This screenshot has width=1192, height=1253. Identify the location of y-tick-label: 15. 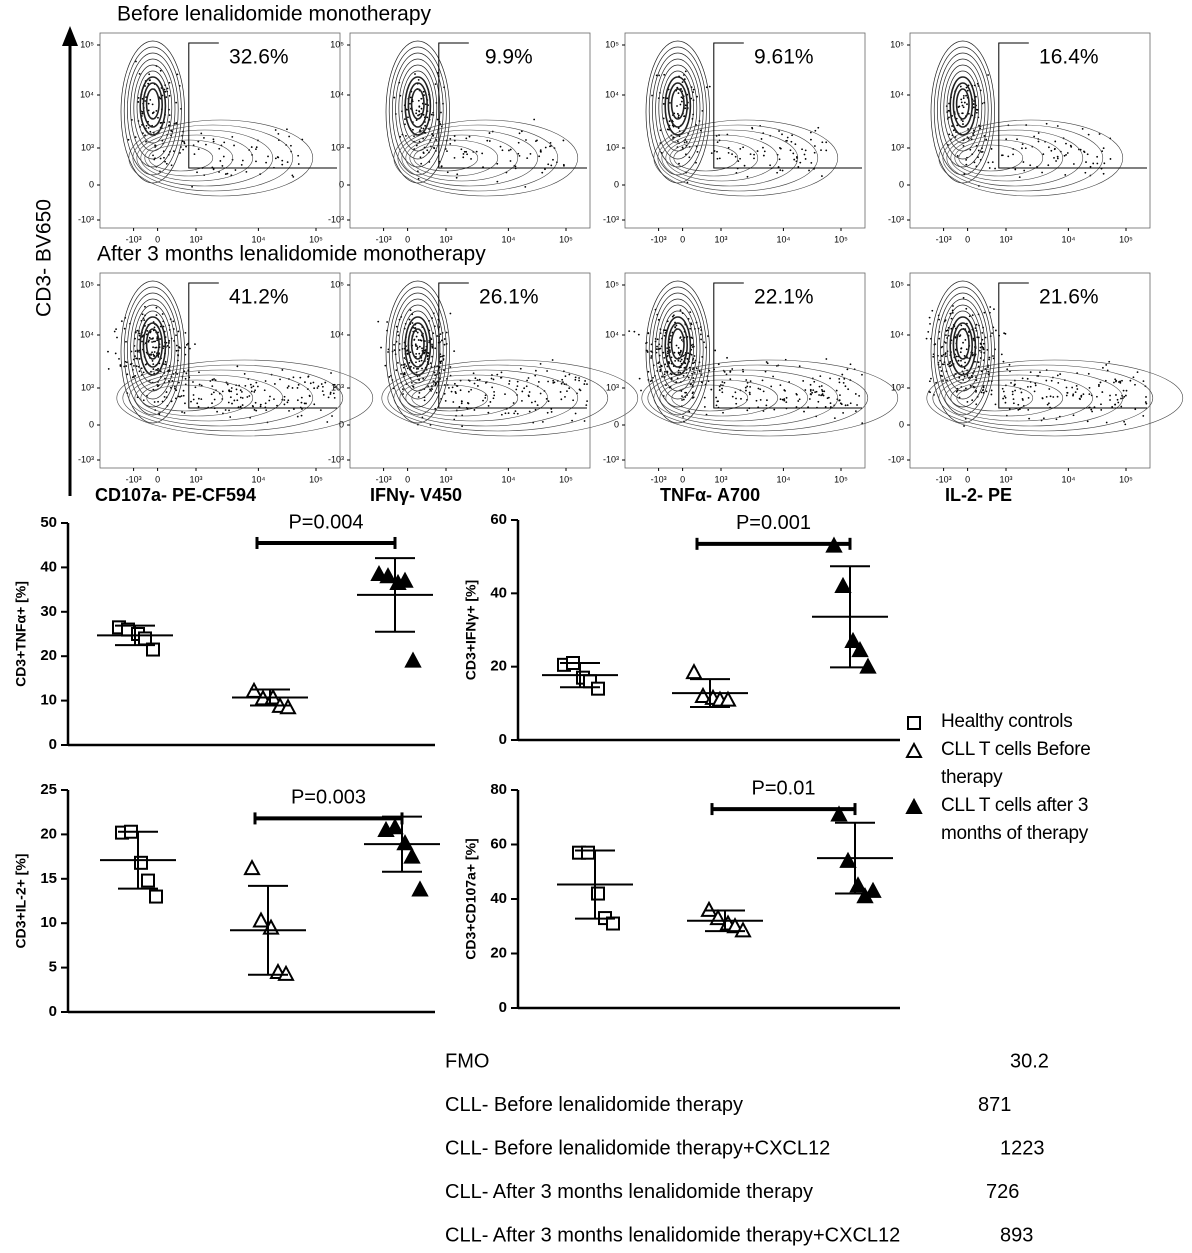
(48, 878).